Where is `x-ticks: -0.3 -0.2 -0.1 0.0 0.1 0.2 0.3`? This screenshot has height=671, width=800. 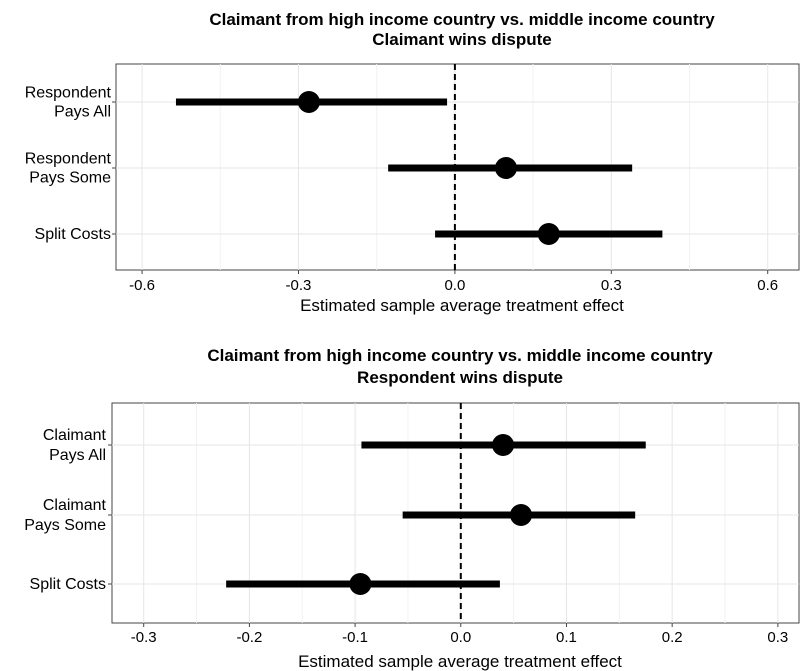
x-ticks: -0.3 -0.2 -0.1 0.0 0.1 0.2 0.3 is located at coordinates (459, 634).